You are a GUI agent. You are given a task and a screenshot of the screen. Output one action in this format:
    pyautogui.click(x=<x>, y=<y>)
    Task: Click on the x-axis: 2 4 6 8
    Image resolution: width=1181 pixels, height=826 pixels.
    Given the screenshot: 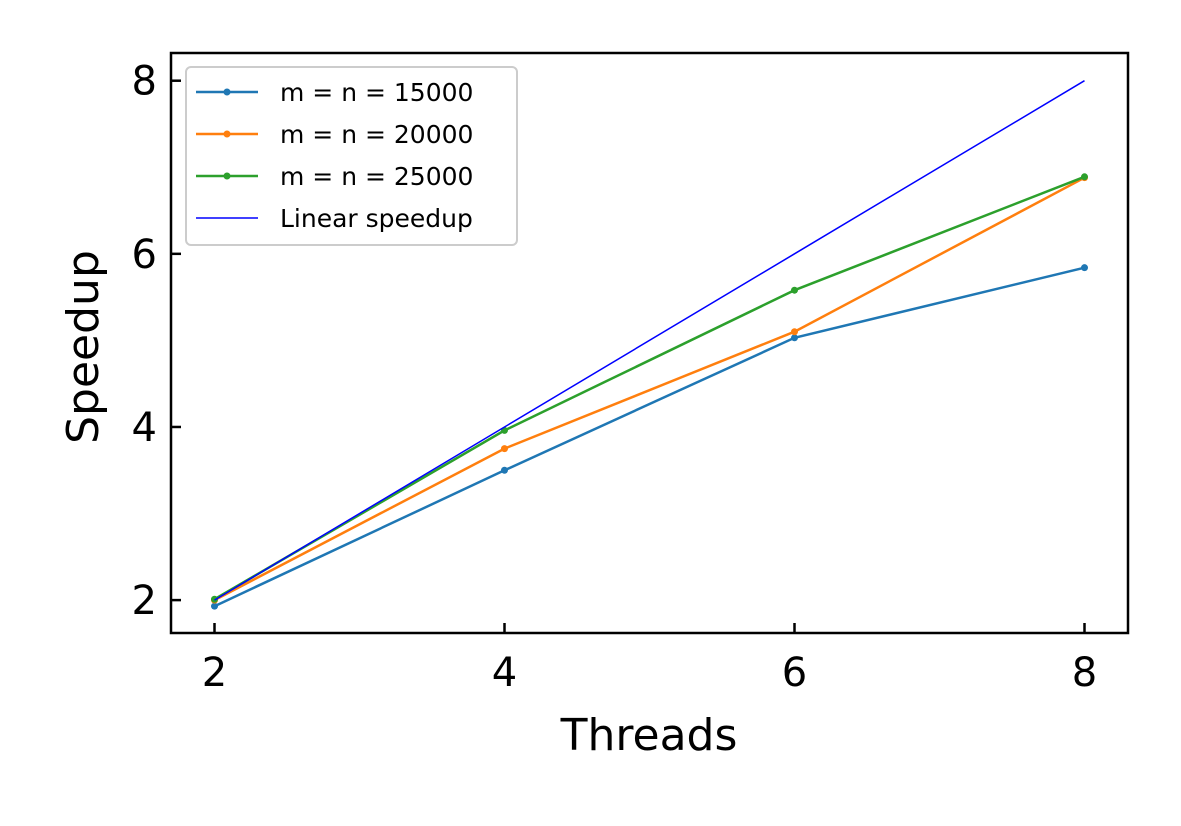 What is the action you would take?
    pyautogui.click(x=649, y=659)
    